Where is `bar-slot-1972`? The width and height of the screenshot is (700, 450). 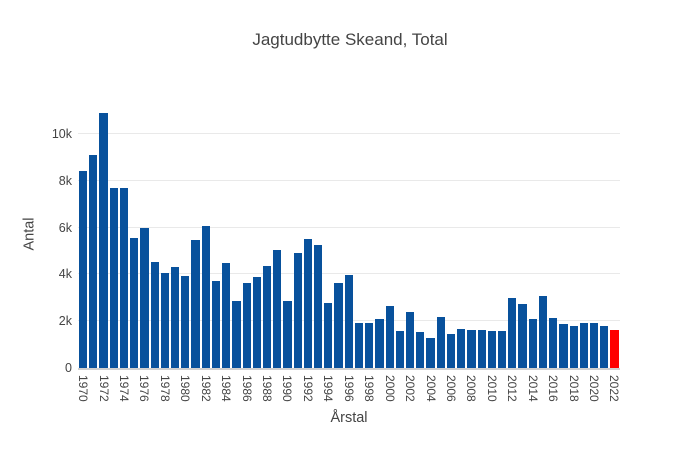 bar-slot-1972 is located at coordinates (103, 234).